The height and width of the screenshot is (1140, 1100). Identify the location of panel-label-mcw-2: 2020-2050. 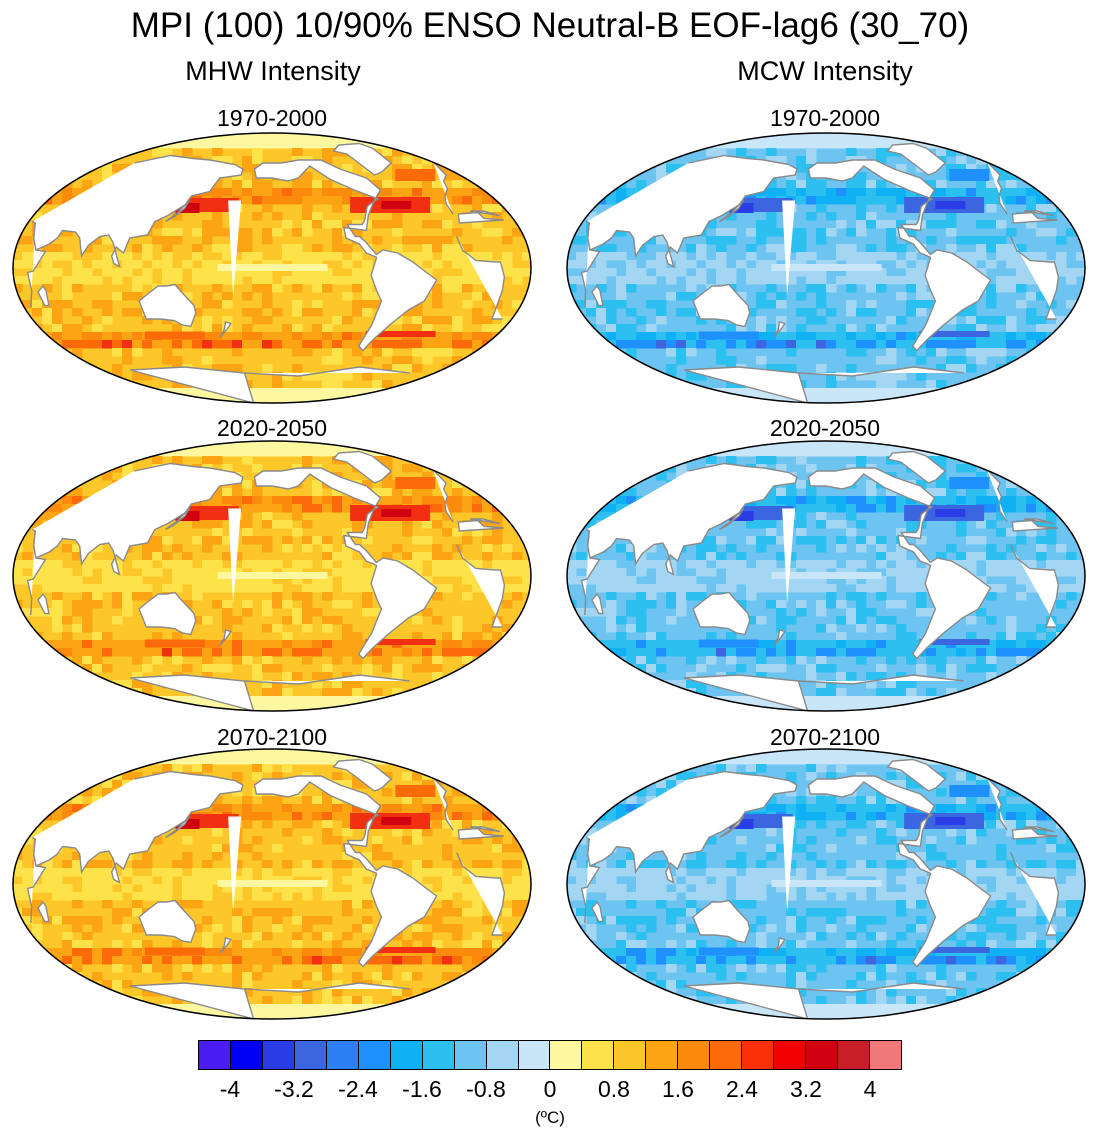
(825, 428).